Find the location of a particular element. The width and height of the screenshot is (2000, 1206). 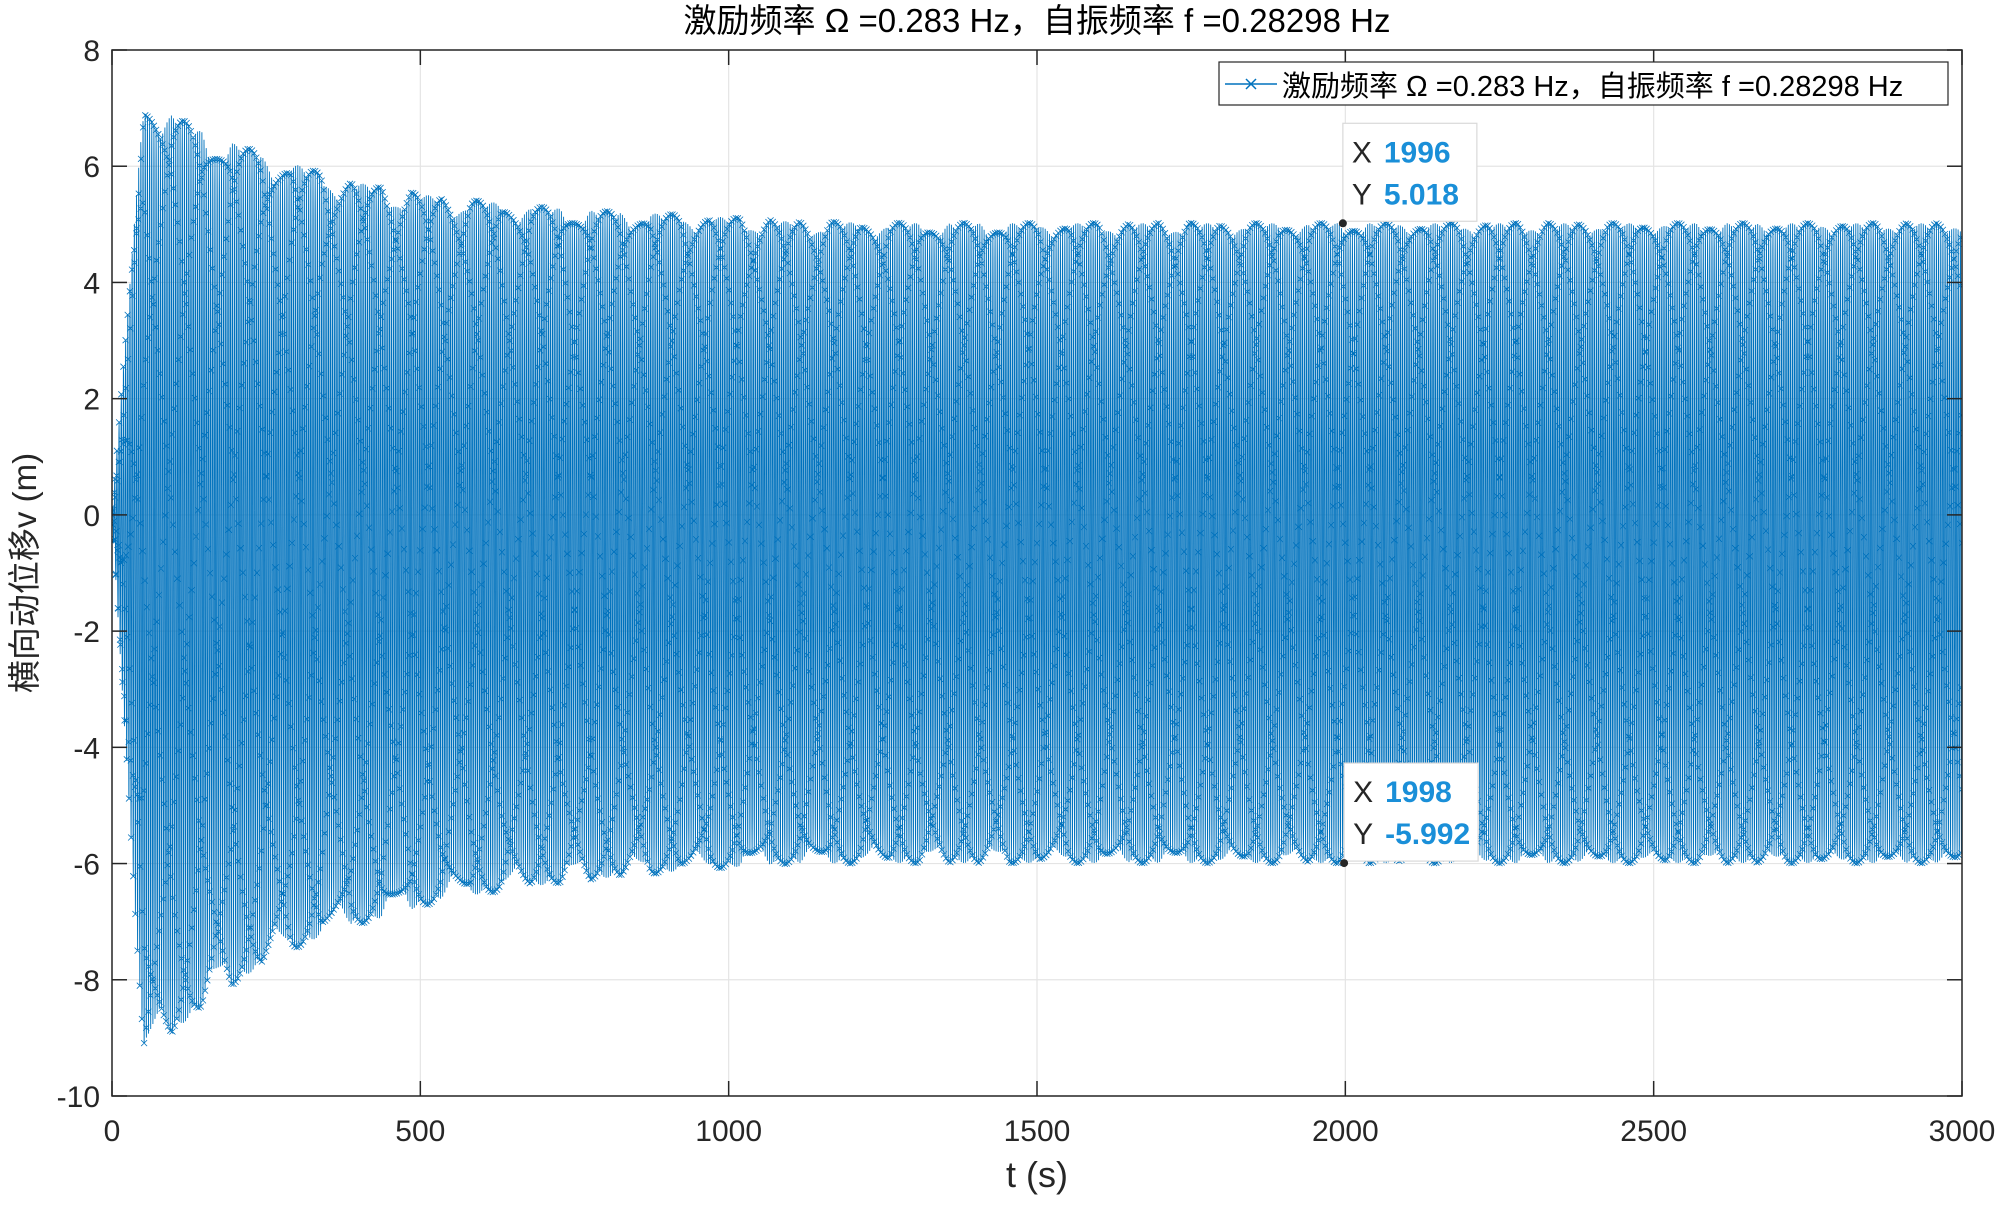

y-tick-label: 8 is located at coordinates (91, 51).